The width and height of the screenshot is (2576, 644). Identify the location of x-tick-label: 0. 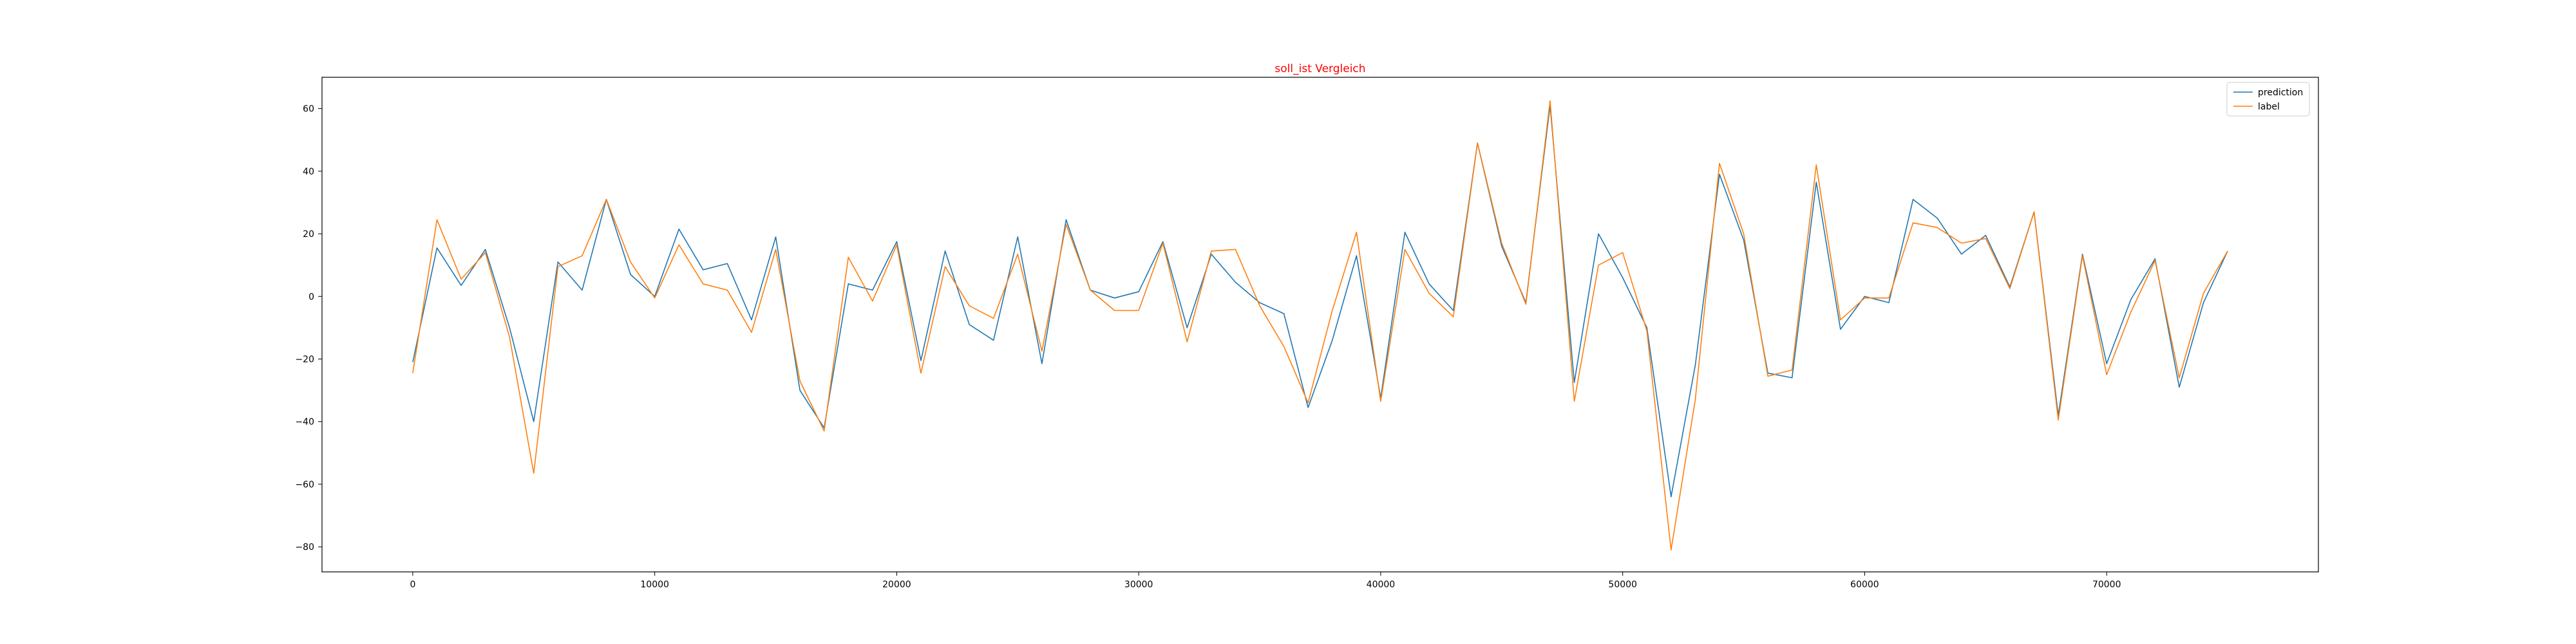
(413, 585).